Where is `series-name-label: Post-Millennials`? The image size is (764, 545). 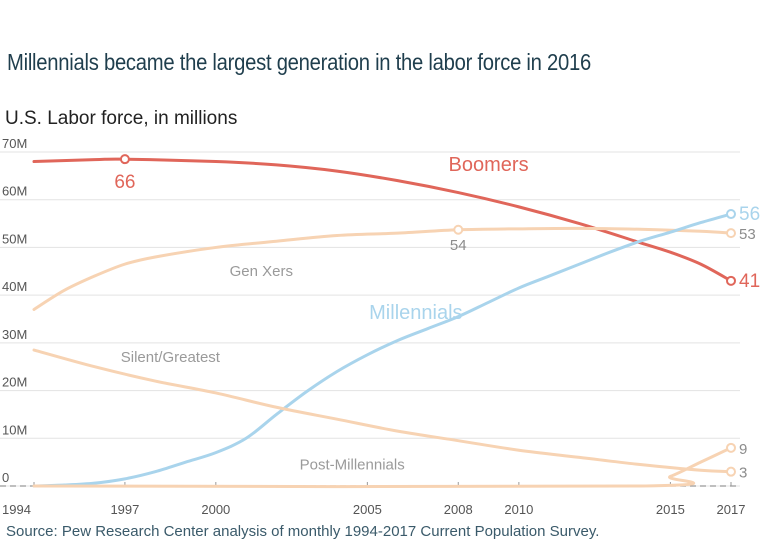
series-name-label: Post-Millennials is located at coordinates (352, 464).